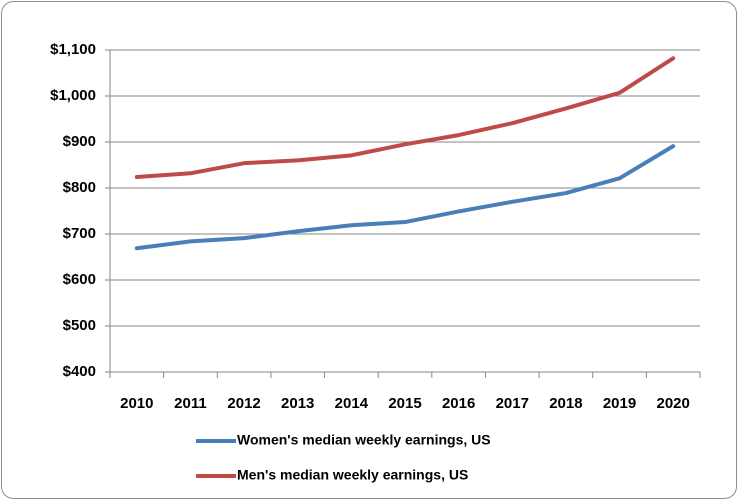  Describe the element at coordinates (79, 371) in the screenshot. I see `y-tick-label: $400` at that location.